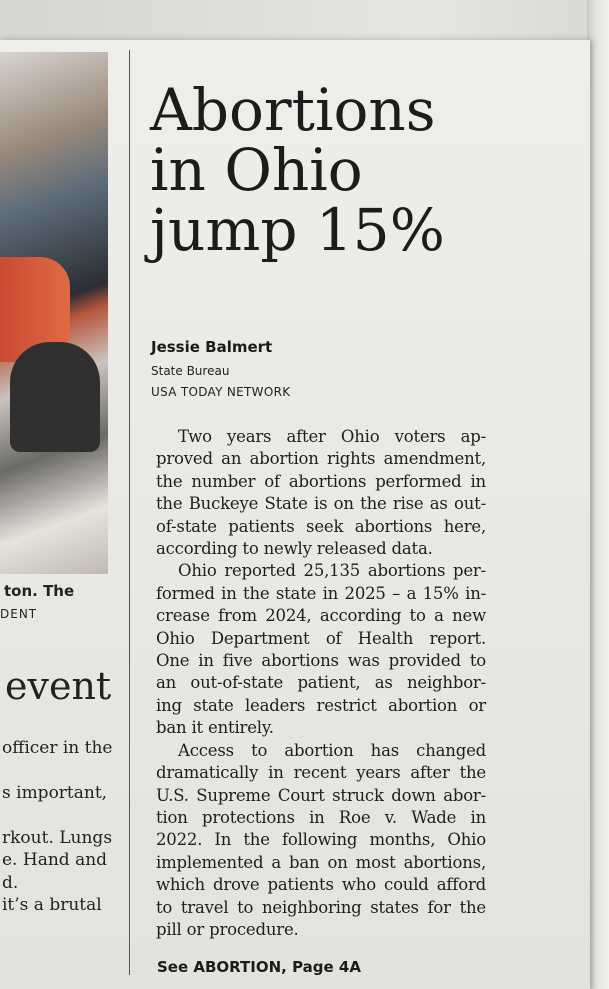  What do you see at coordinates (55, 860) in the screenshot?
I see `adjacent-line: e. Hand and` at bounding box center [55, 860].